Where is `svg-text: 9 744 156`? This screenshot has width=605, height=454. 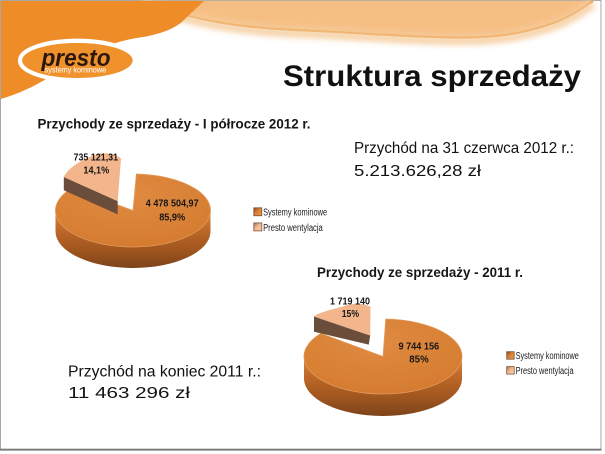
svg-text: 9 744 156 is located at coordinates (418, 346).